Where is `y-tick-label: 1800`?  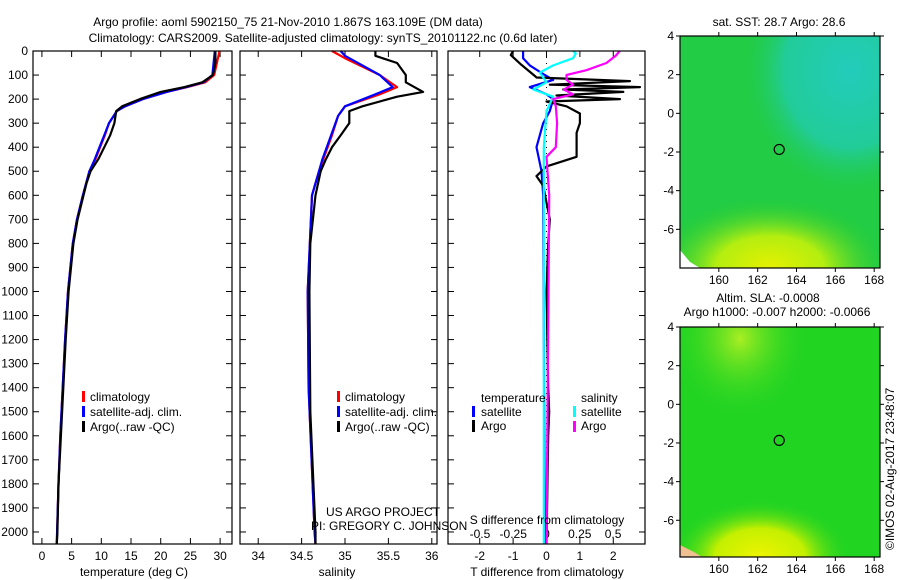 y-tick-label: 1800 is located at coordinates (14, 484).